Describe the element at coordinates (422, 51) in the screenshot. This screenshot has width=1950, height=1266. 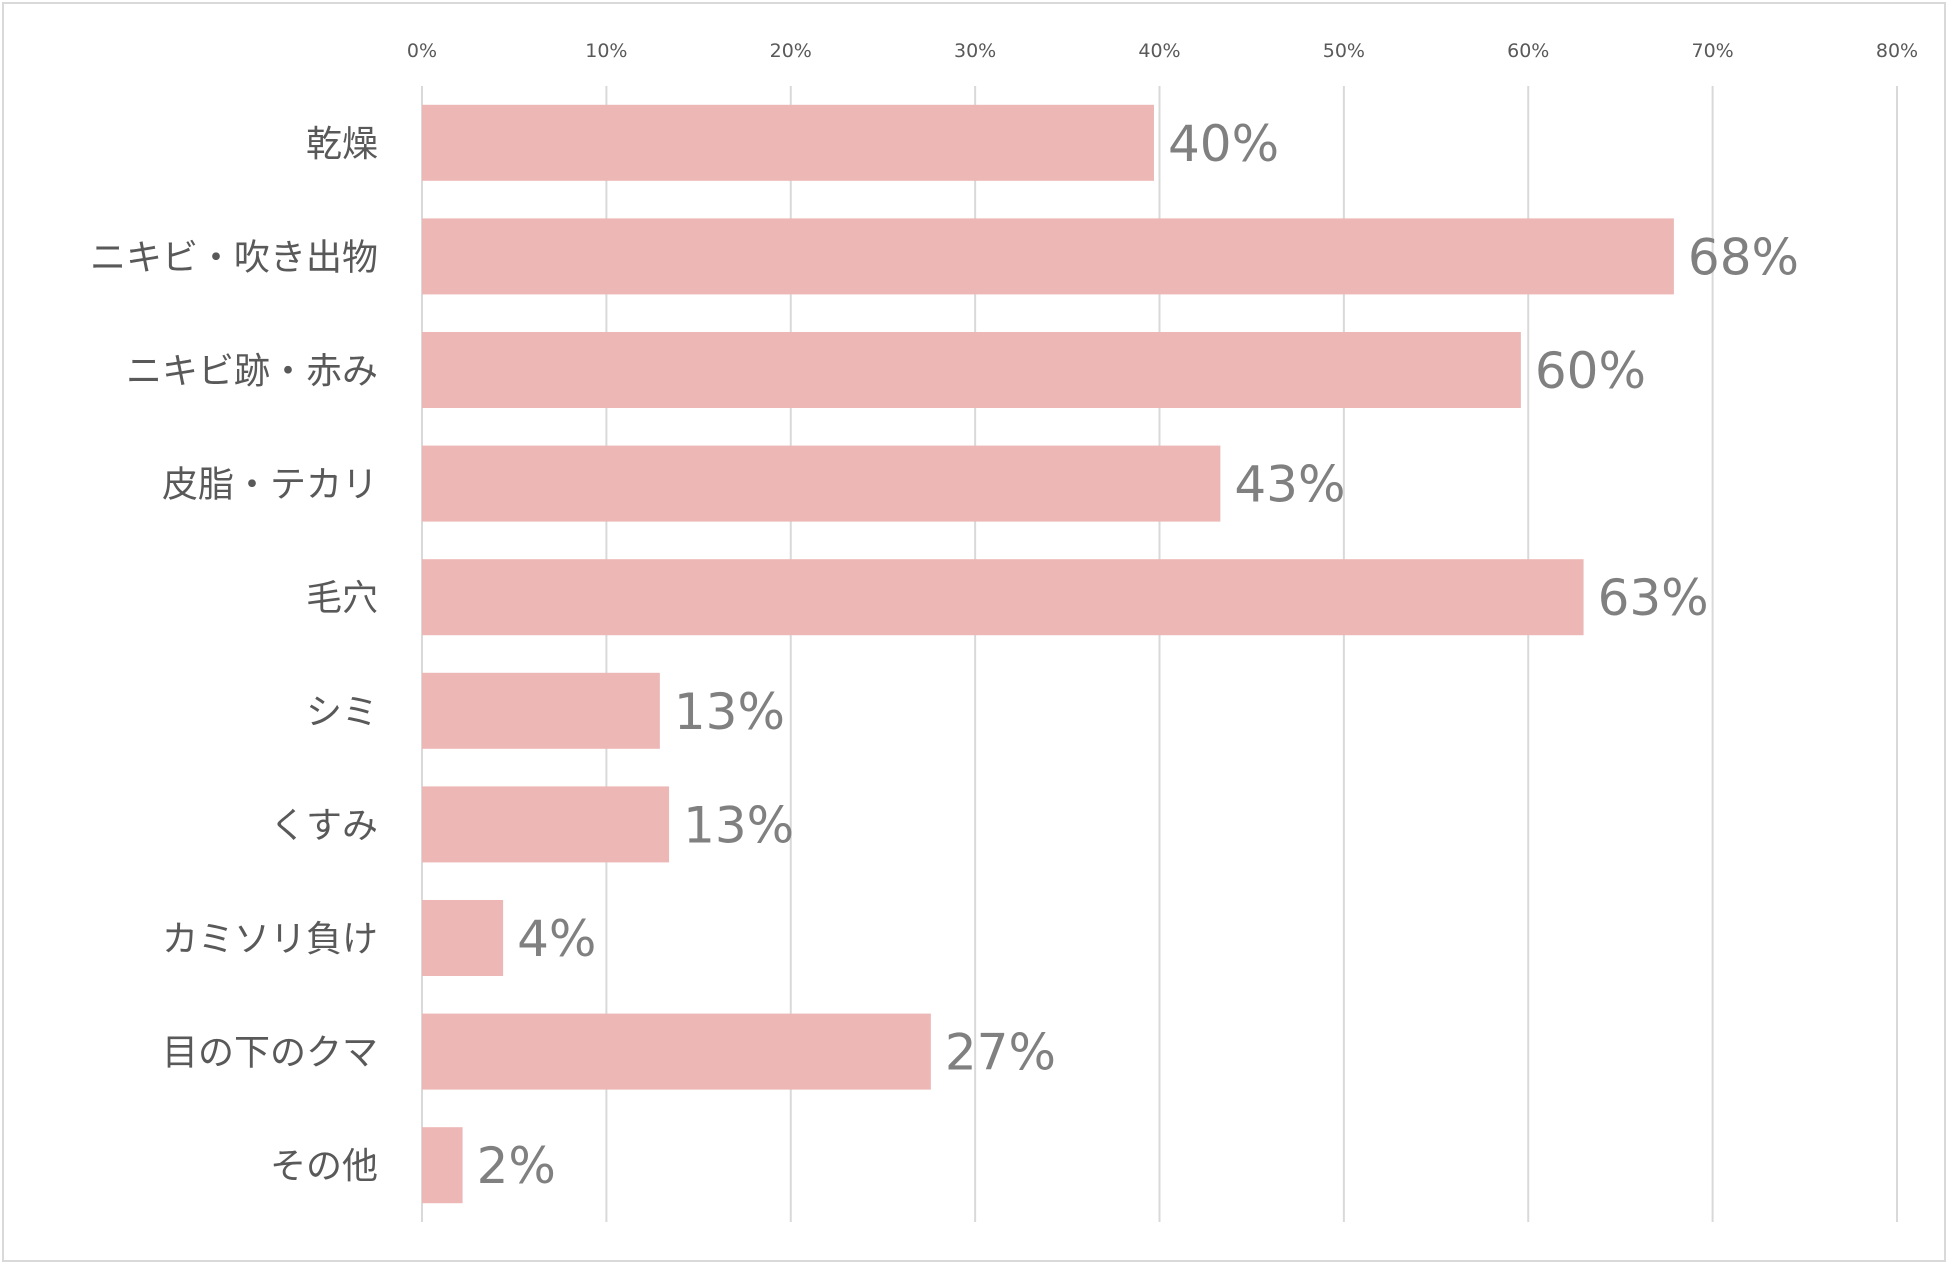
I see `x-tick-label: 0%` at that location.